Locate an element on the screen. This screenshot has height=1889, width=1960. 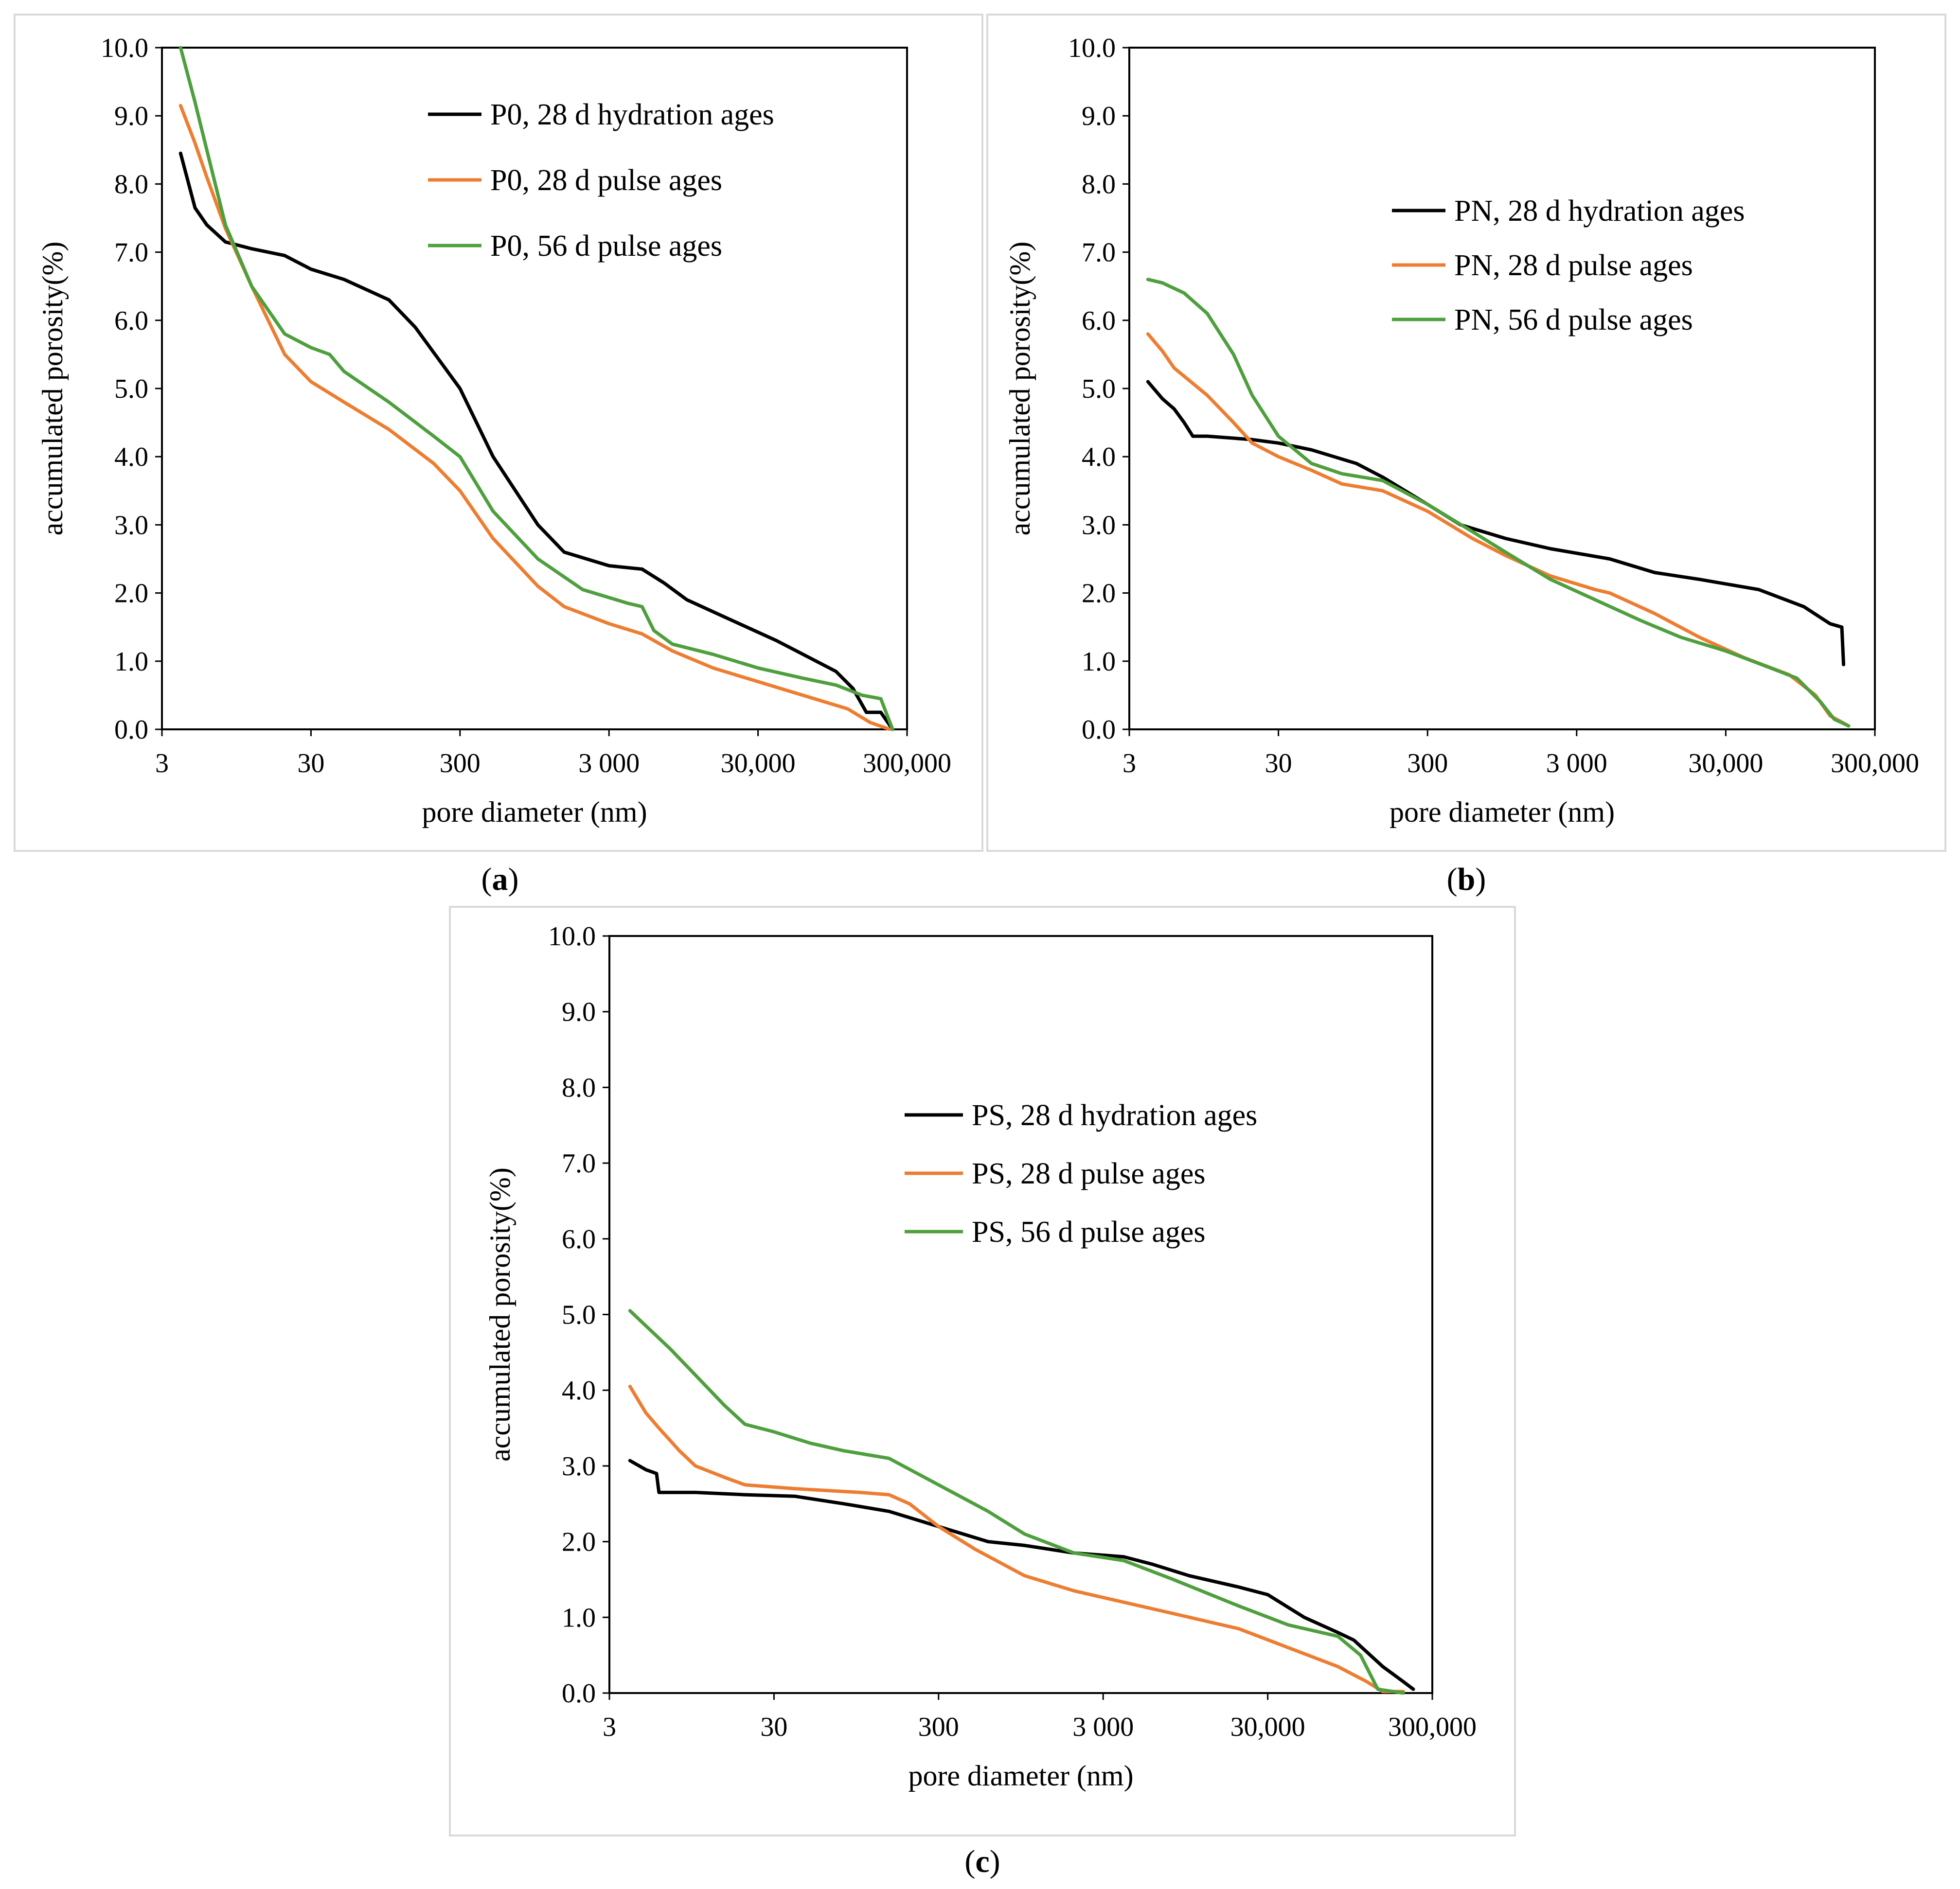
legend-label-2: PS, 28 d pulse ages is located at coordinates (1089, 1173).